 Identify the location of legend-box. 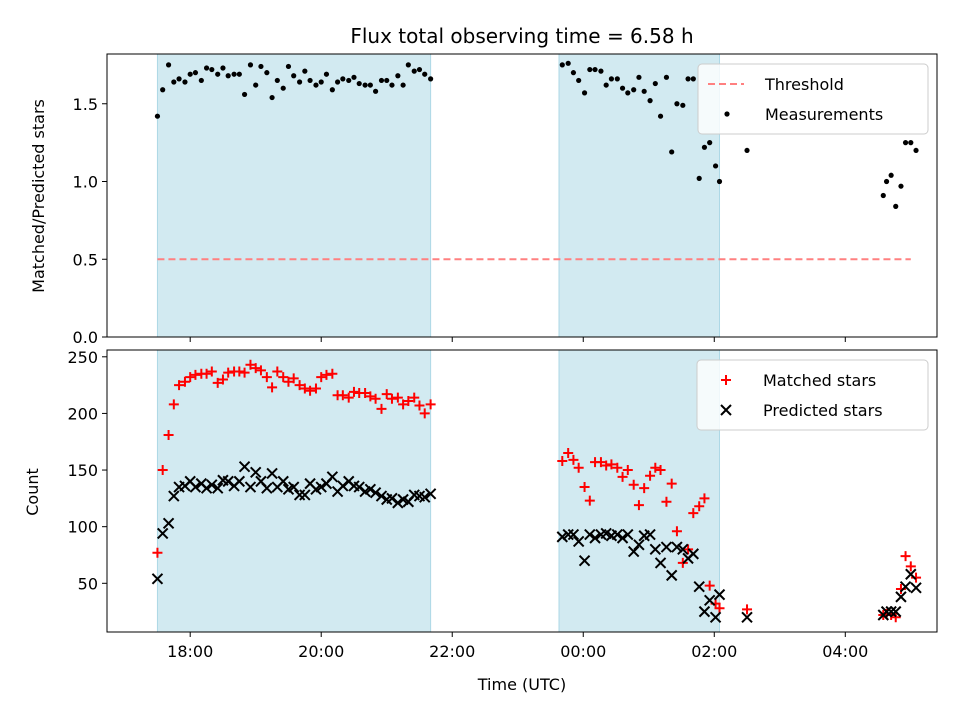
(813, 99).